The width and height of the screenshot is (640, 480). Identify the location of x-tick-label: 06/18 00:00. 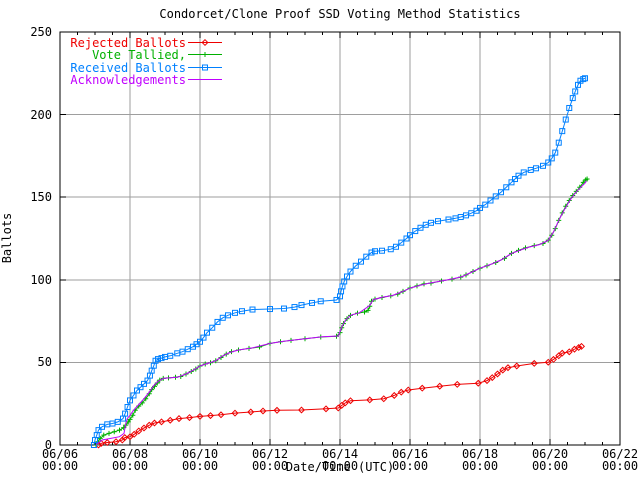
(480, 460).